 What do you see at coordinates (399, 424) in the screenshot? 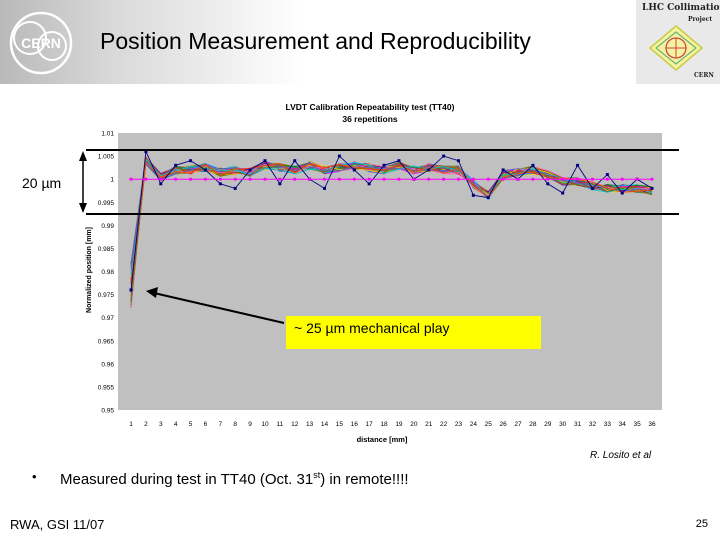
I see `x-tick-label: 19` at bounding box center [399, 424].